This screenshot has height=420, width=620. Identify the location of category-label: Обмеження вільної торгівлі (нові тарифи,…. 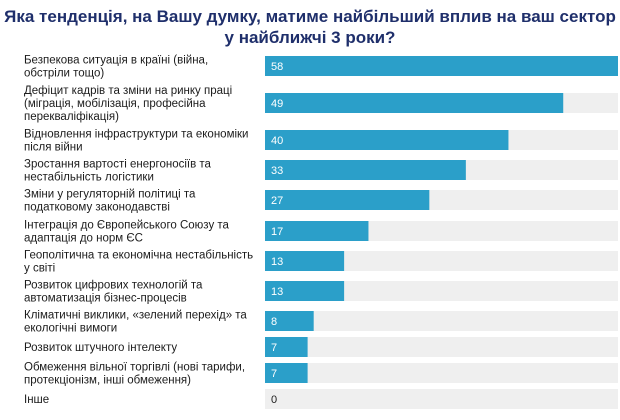
(134, 374).